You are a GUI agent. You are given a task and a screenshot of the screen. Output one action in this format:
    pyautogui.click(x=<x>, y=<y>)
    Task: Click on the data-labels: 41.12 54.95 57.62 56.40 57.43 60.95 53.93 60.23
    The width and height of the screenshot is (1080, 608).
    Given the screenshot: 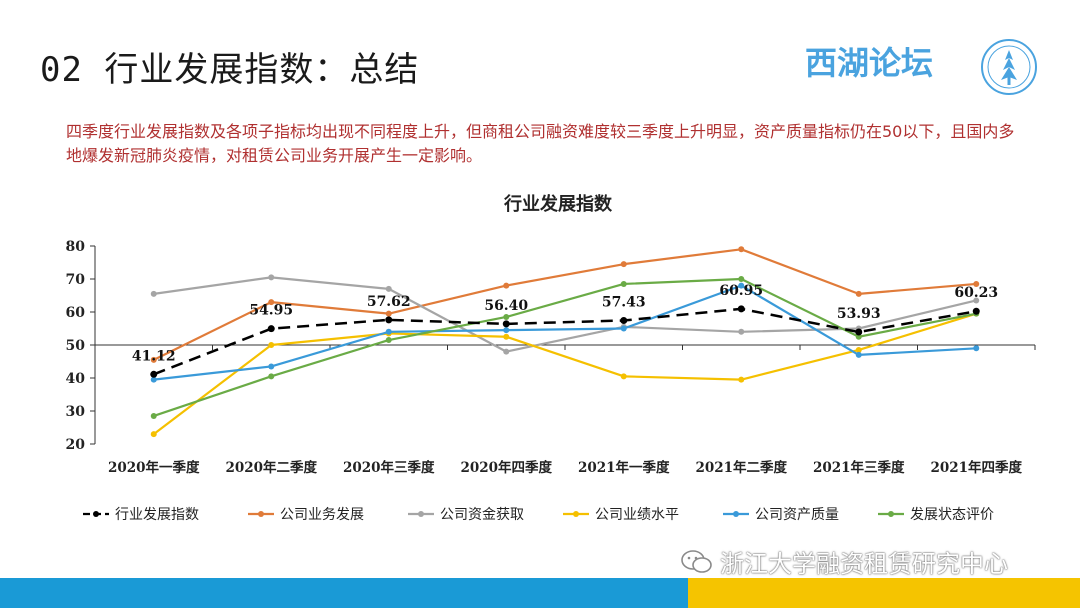 What is the action you would take?
    pyautogui.click(x=565, y=323)
    